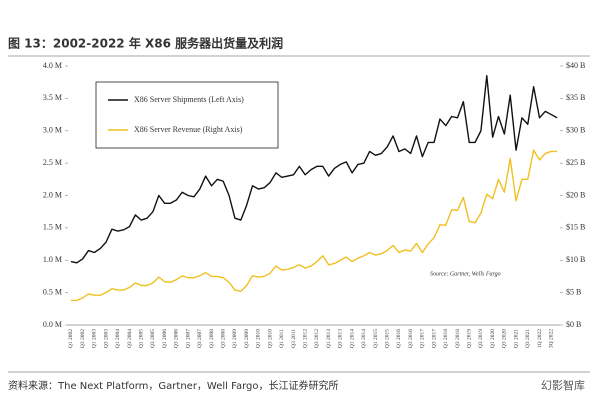 The width and height of the screenshot is (598, 412). Describe the element at coordinates (52, 291) in the screenshot. I see `y-tick-label: 0.5 M` at that location.